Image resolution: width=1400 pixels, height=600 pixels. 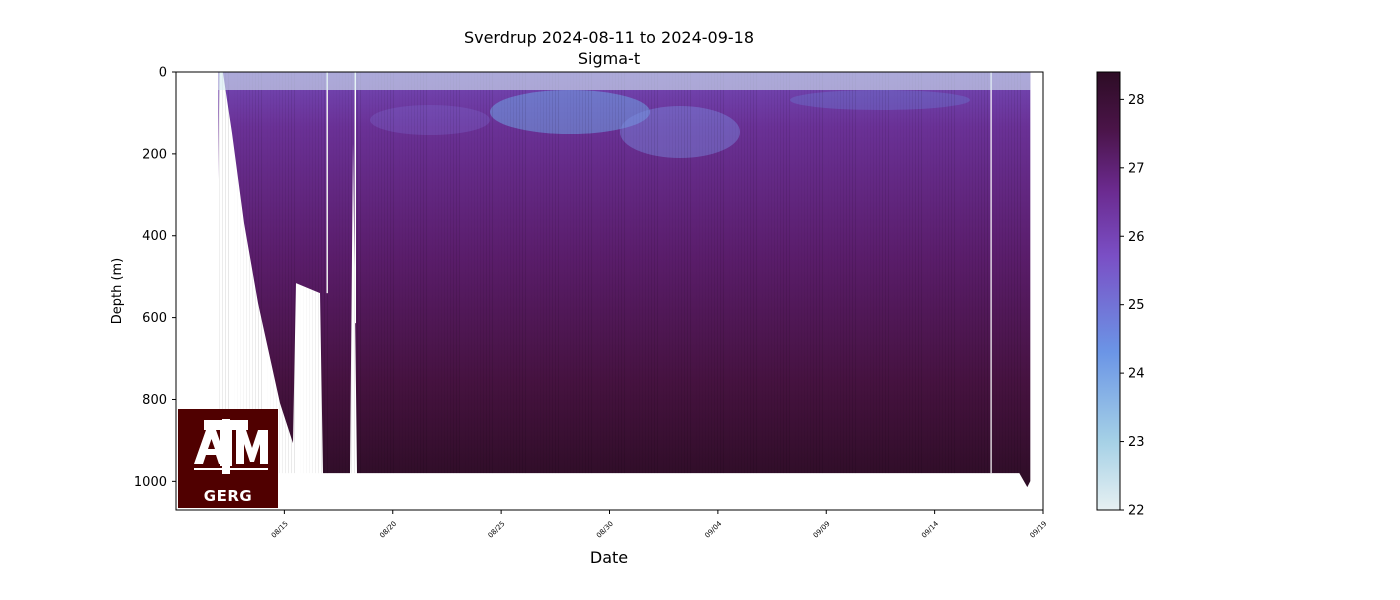 I want to click on x-tick-label: 08/15, so click(x=280, y=530).